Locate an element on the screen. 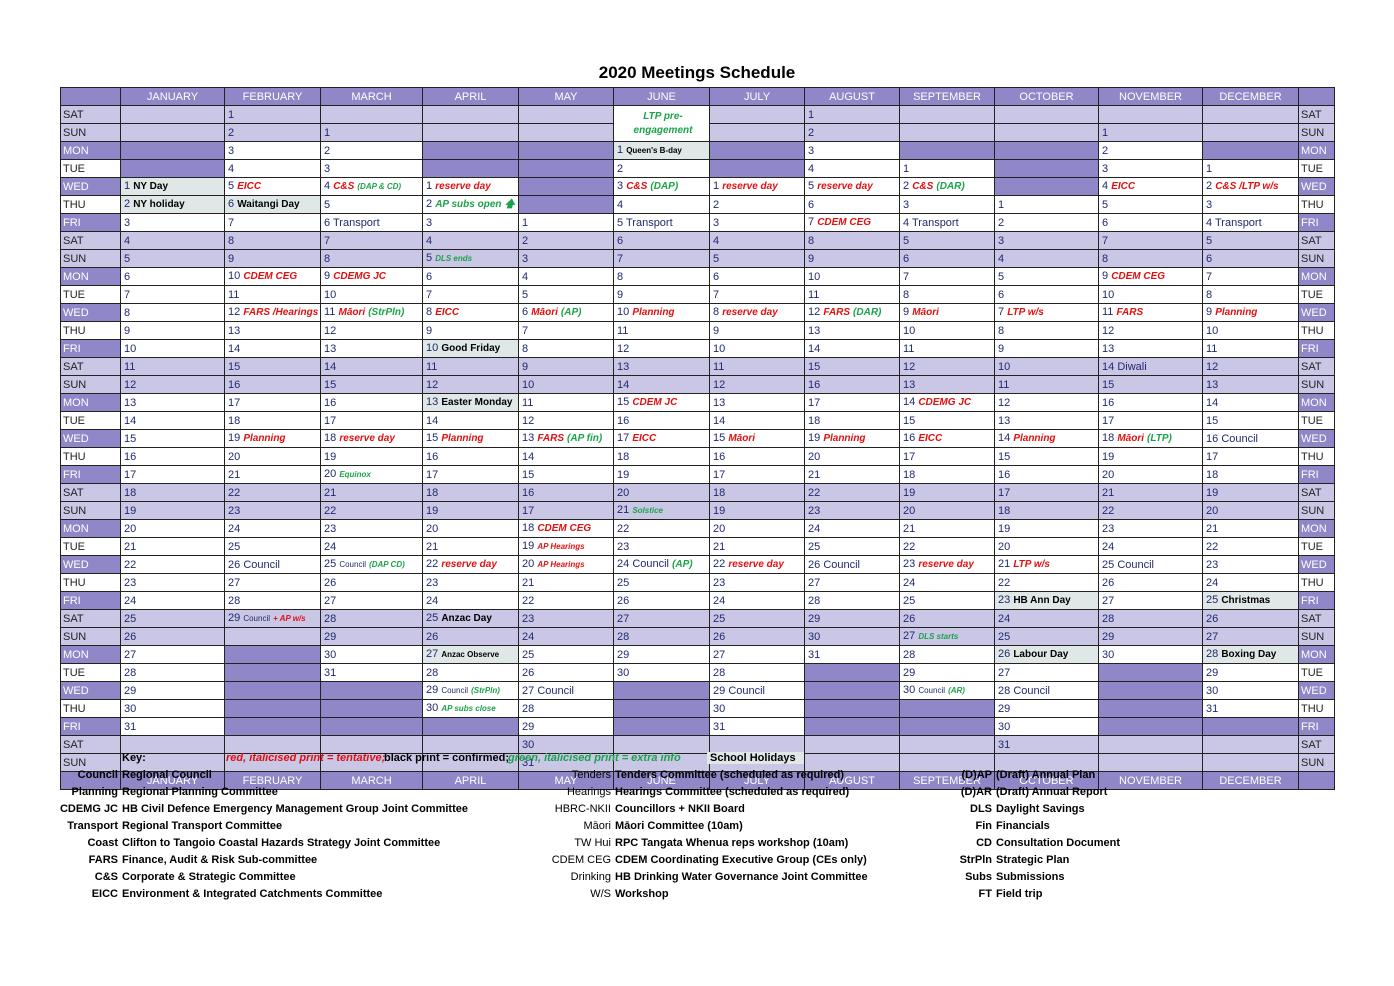 This screenshot has width=1394, height=986. day-number: 16 is located at coordinates (909, 438).